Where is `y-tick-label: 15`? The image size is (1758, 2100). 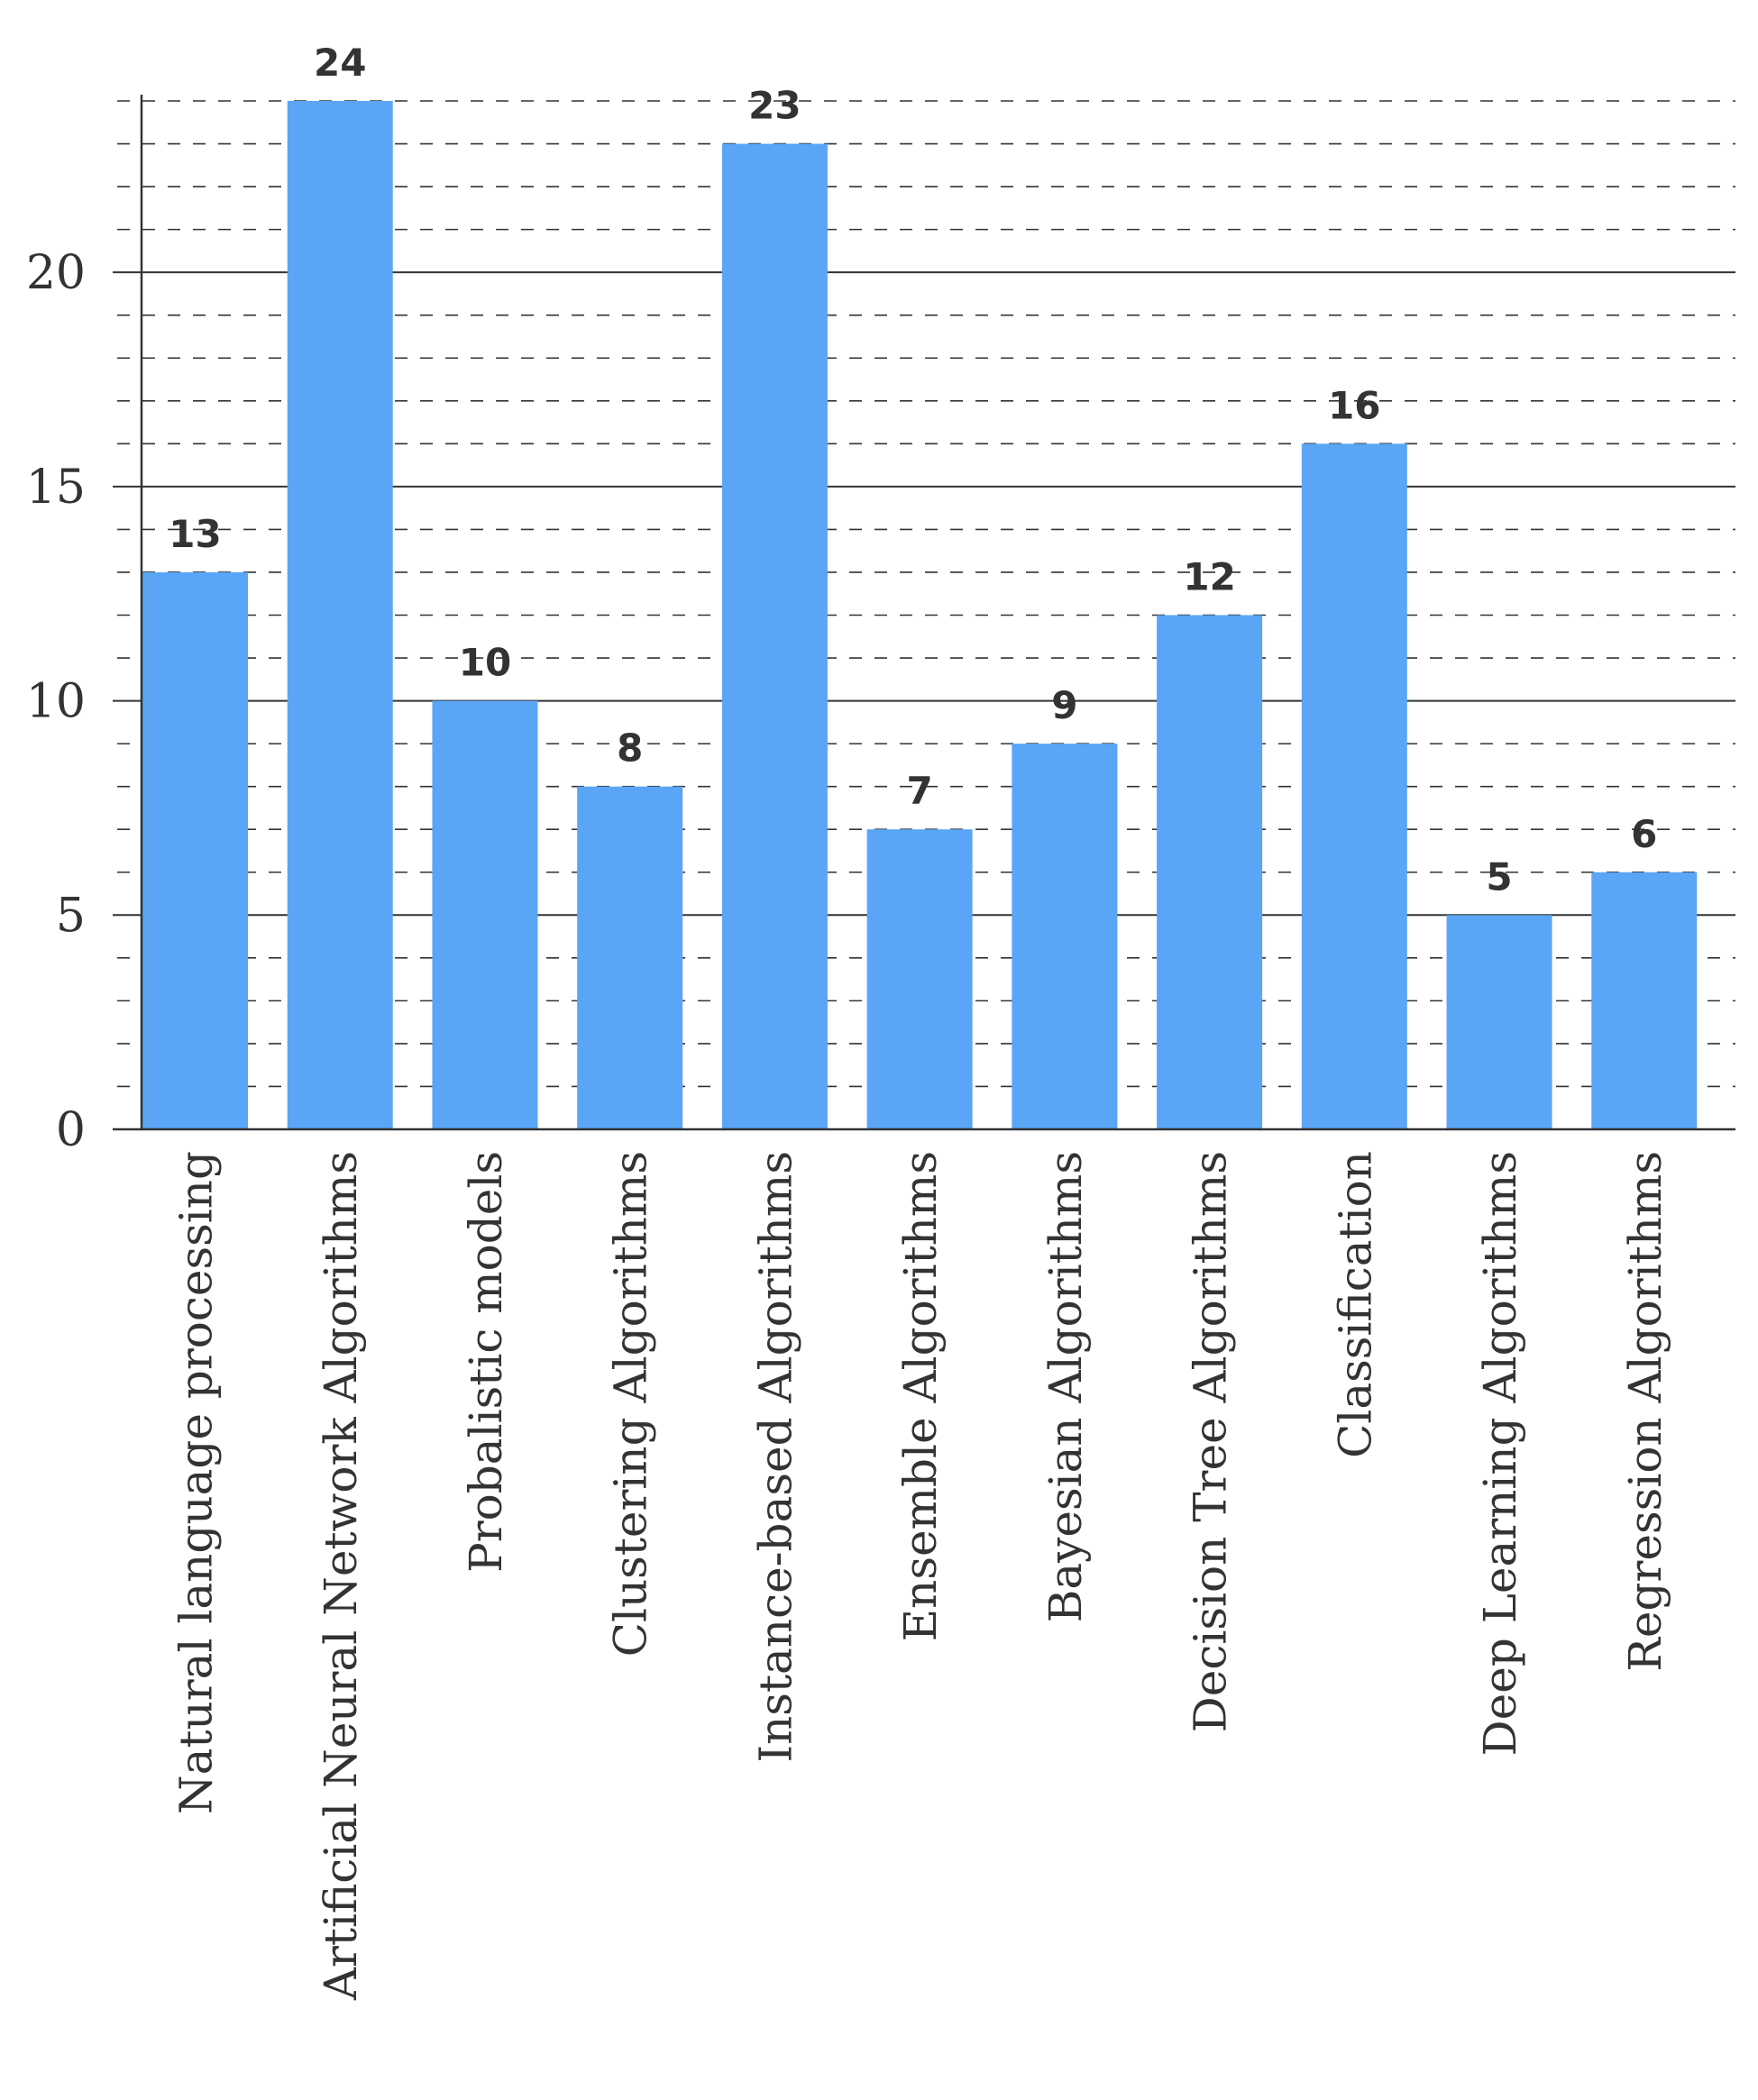 y-tick-label: 15 is located at coordinates (56, 488).